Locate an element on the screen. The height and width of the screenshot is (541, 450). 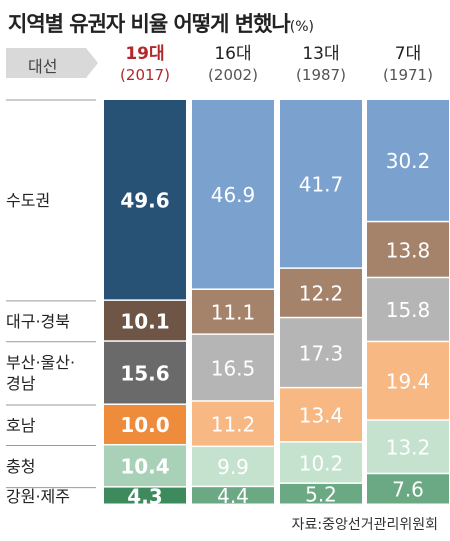
data-label-honam-3: 19.4 is located at coordinates (408, 381).